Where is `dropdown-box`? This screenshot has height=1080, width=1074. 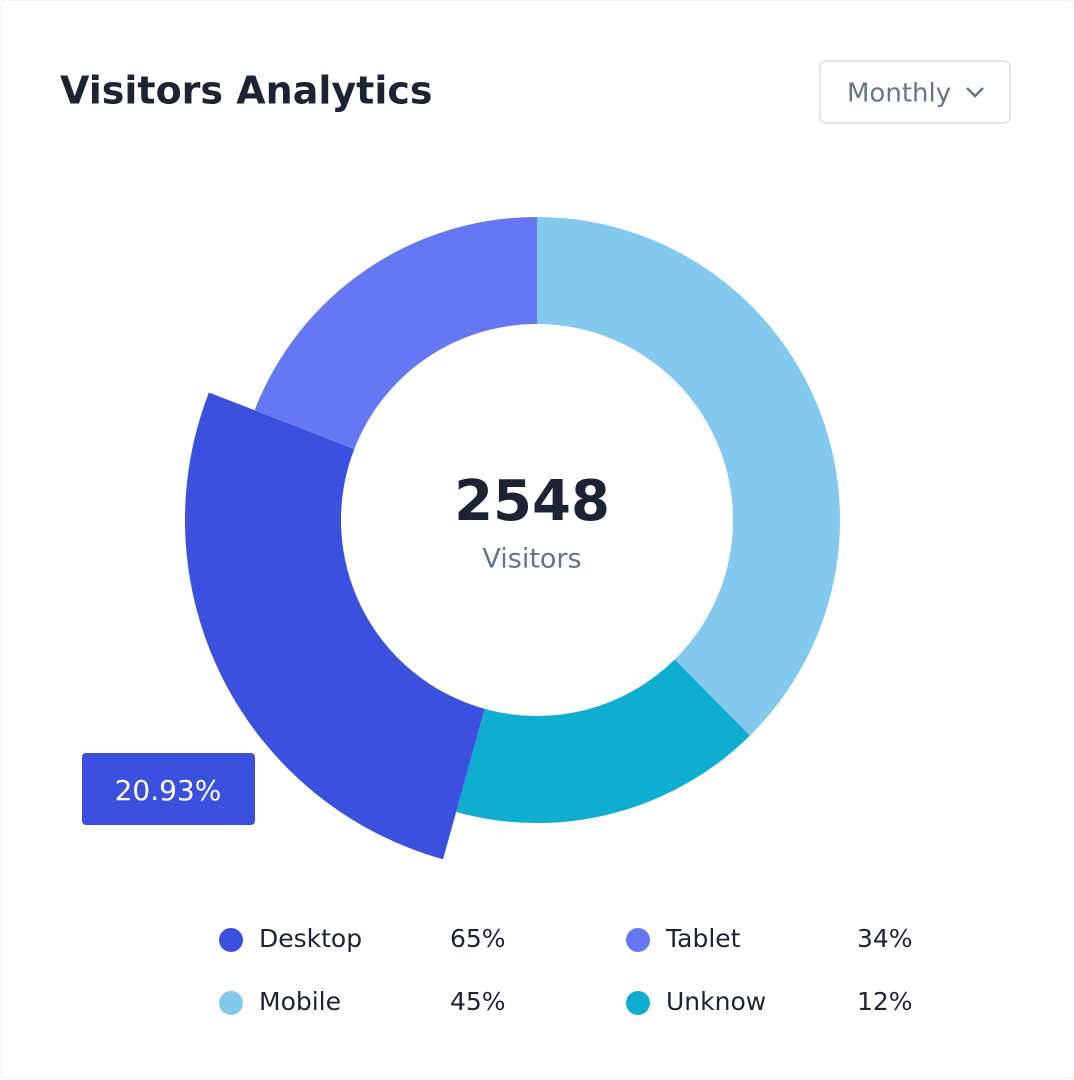 dropdown-box is located at coordinates (915, 92).